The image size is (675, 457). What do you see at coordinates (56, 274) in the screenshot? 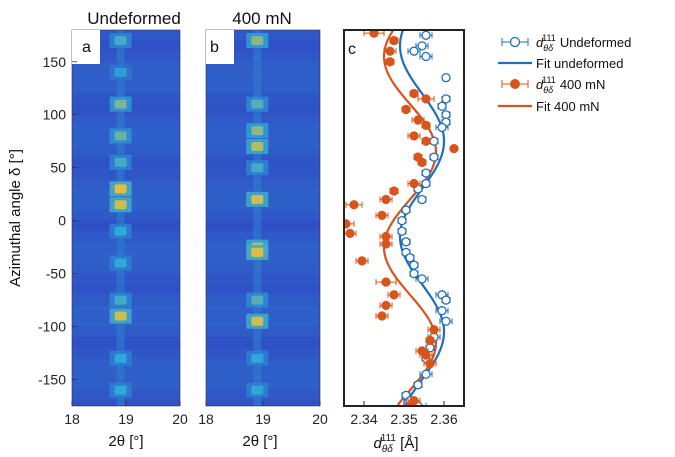
I see `y-tick-label: -50` at bounding box center [56, 274].